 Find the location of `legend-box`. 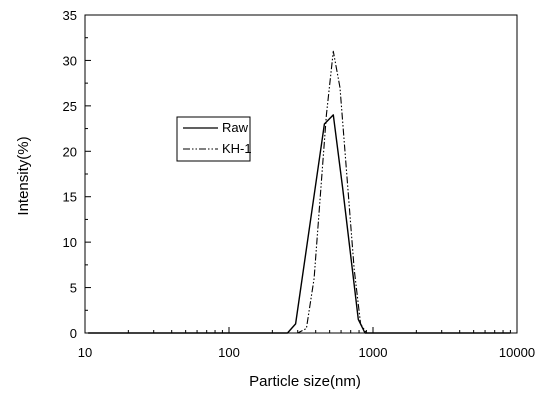

legend-box is located at coordinates (213, 139).